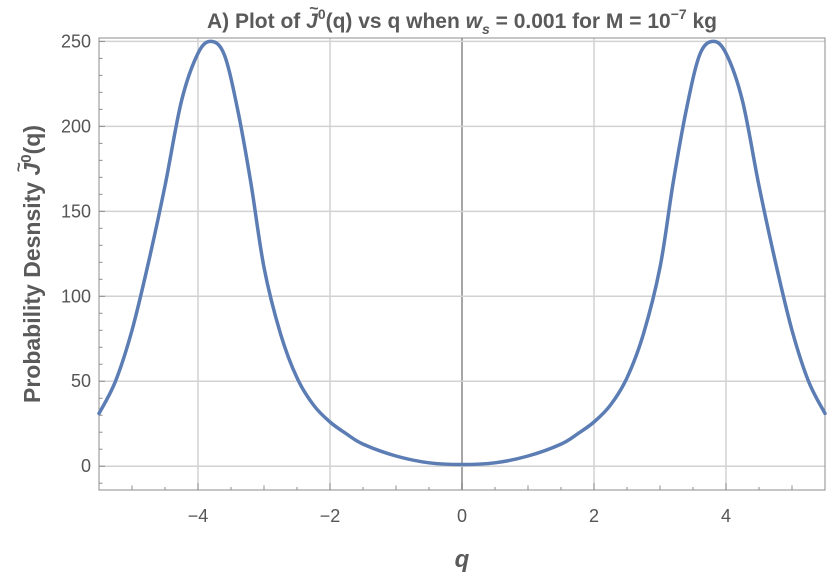 This screenshot has width=830, height=582. Describe the element at coordinates (462, 559) in the screenshot. I see `x-axis-label: q` at that location.